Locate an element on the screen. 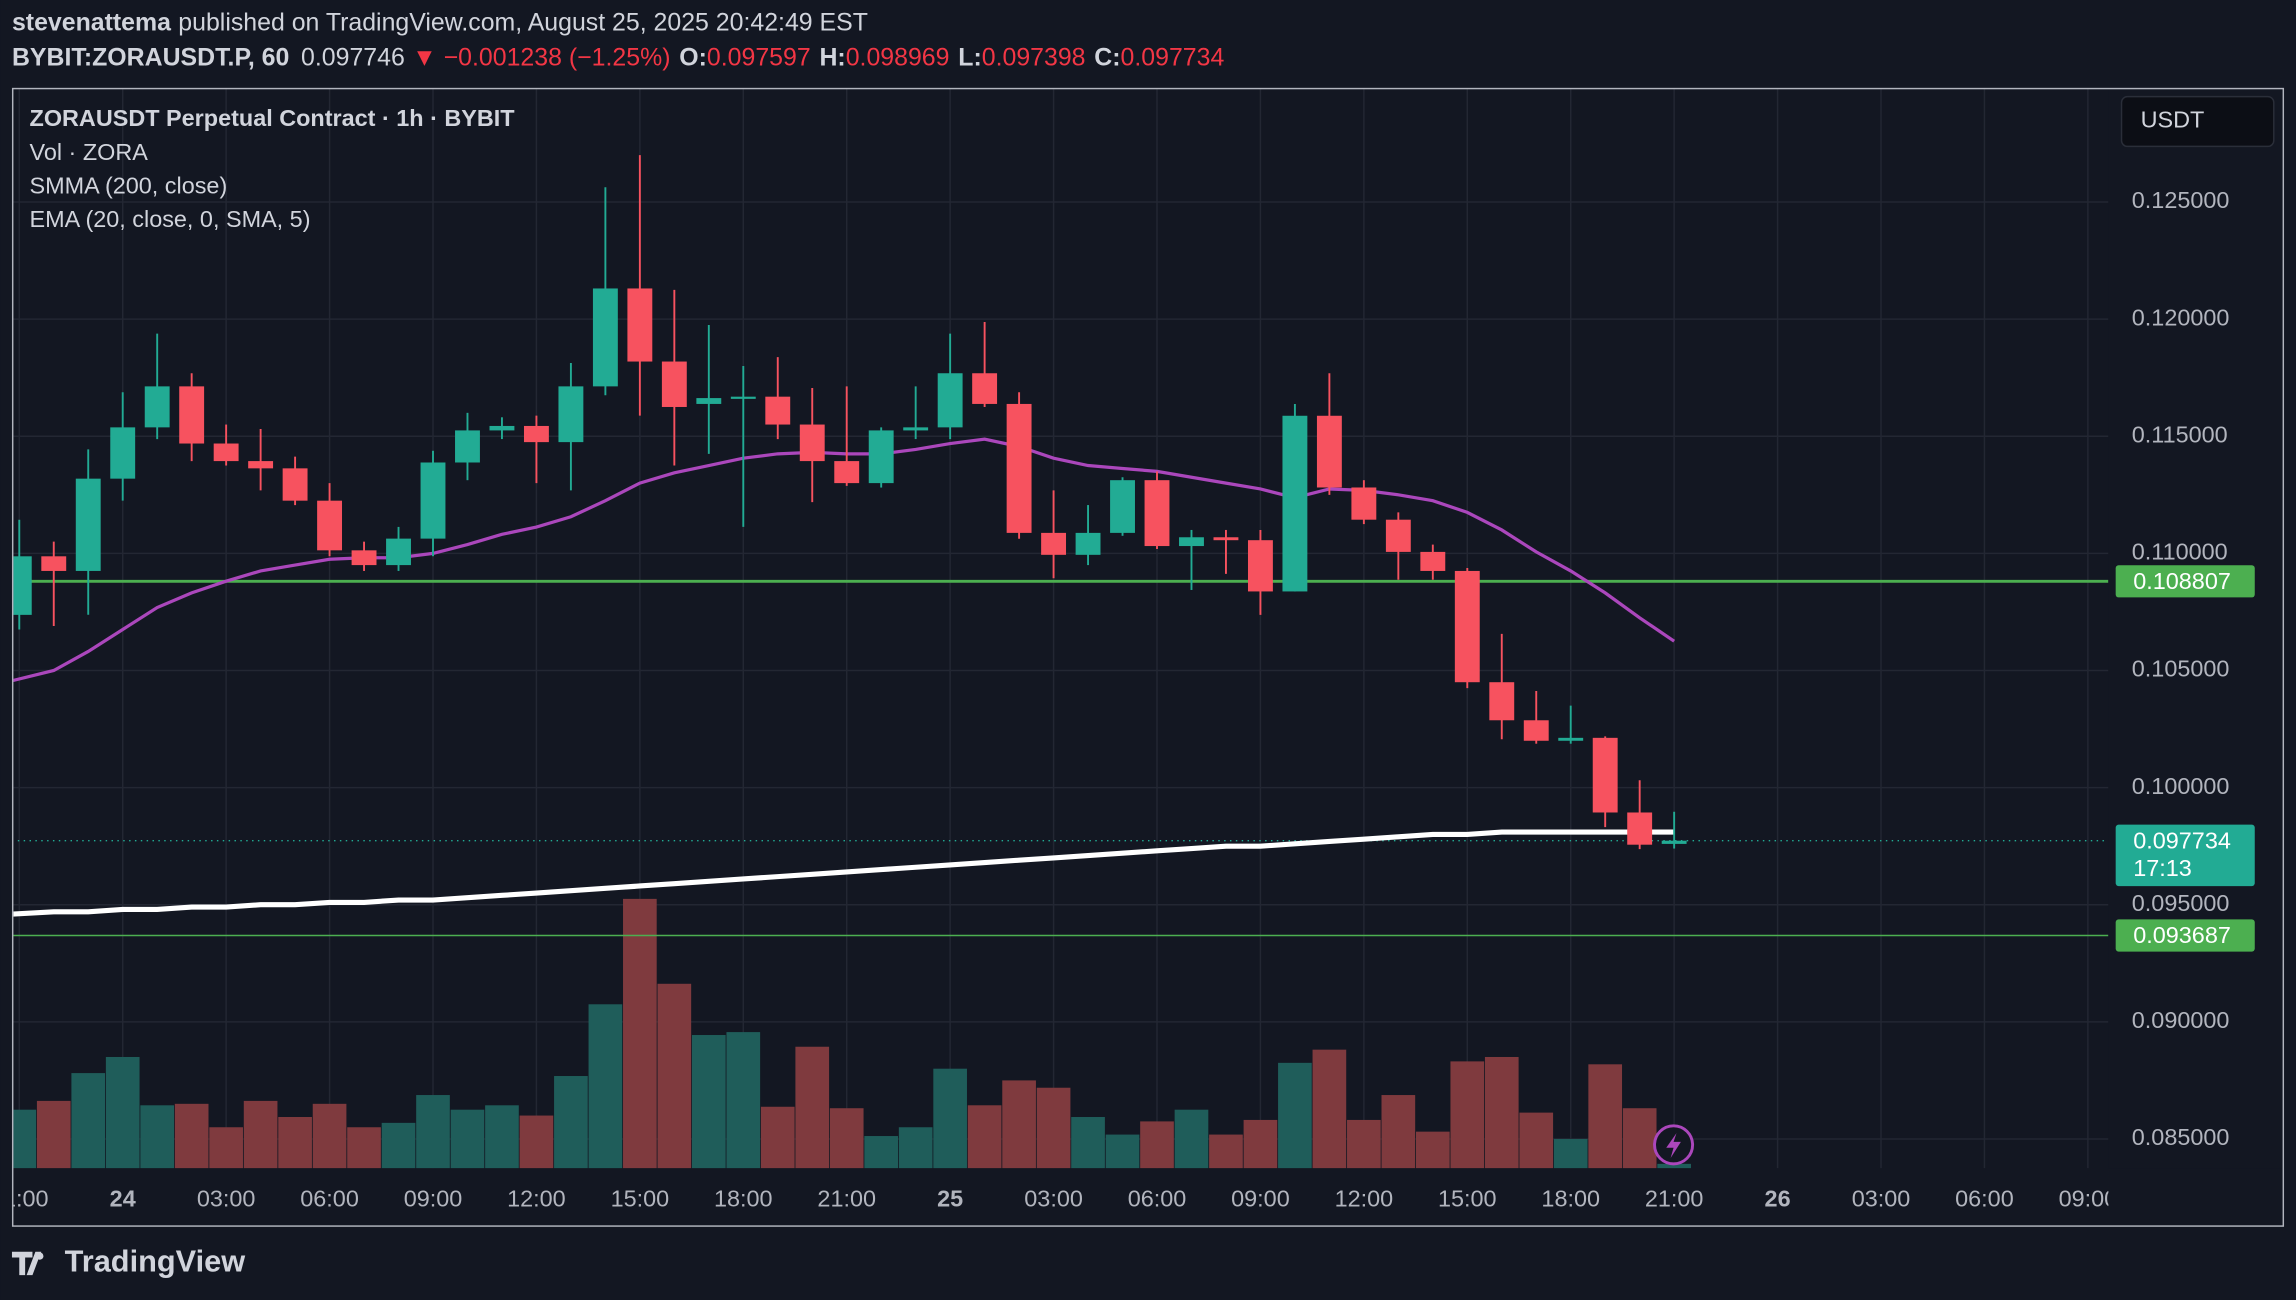  alert-icon is located at coordinates (1674, 1145).